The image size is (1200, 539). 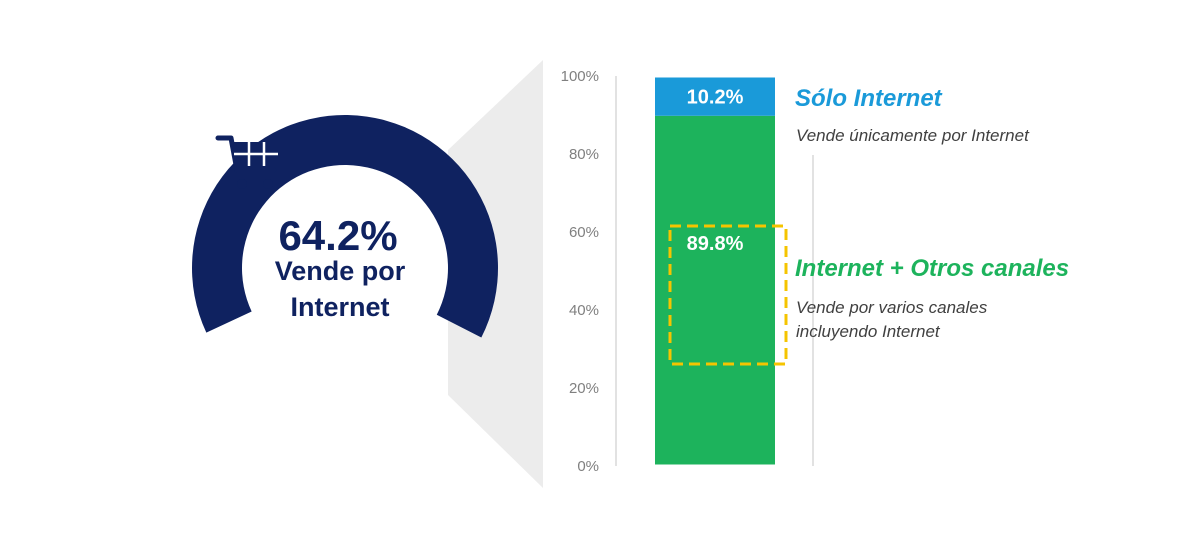 What do you see at coordinates (340, 271) in the screenshot?
I see `donut-label-line1: Vende por` at bounding box center [340, 271].